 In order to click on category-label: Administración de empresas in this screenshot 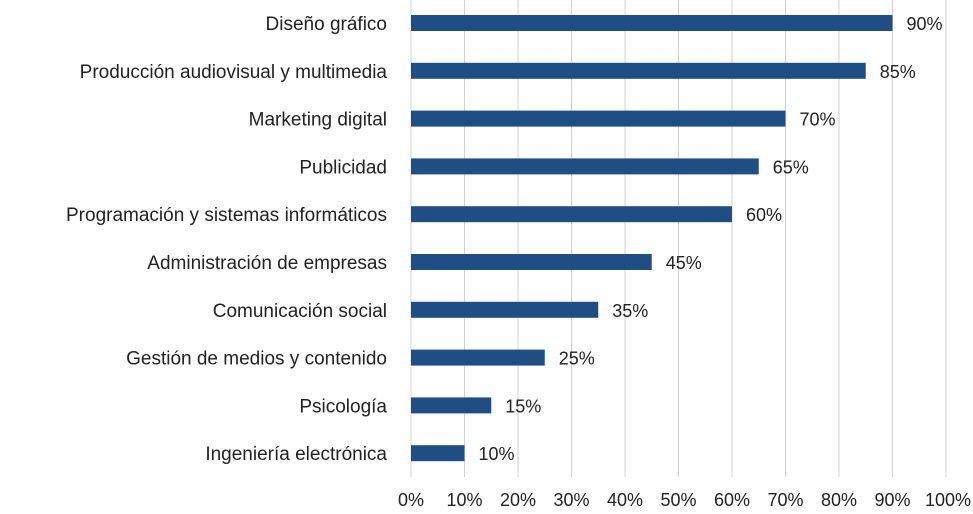, I will do `click(267, 263)`.